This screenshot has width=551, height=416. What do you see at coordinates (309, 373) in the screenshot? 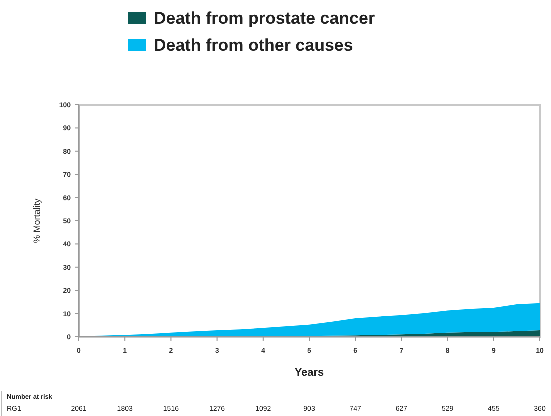
I see `x-axis-title: Years` at bounding box center [309, 373].